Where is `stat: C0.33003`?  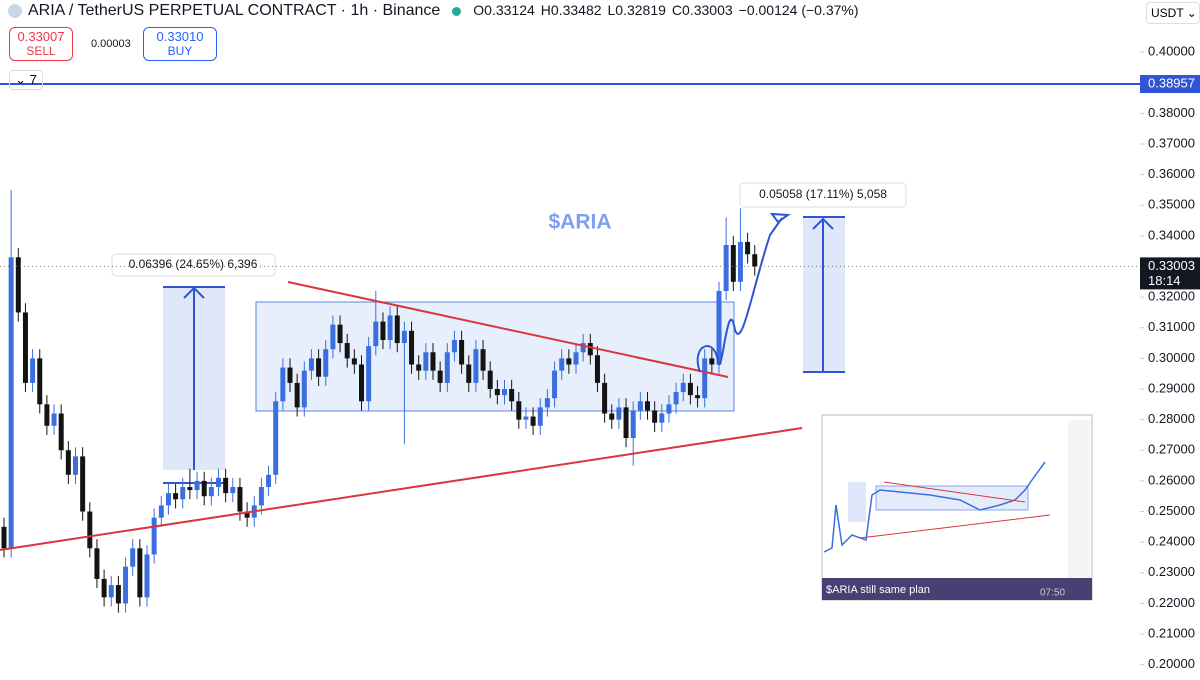
stat: C0.33003 is located at coordinates (702, 10).